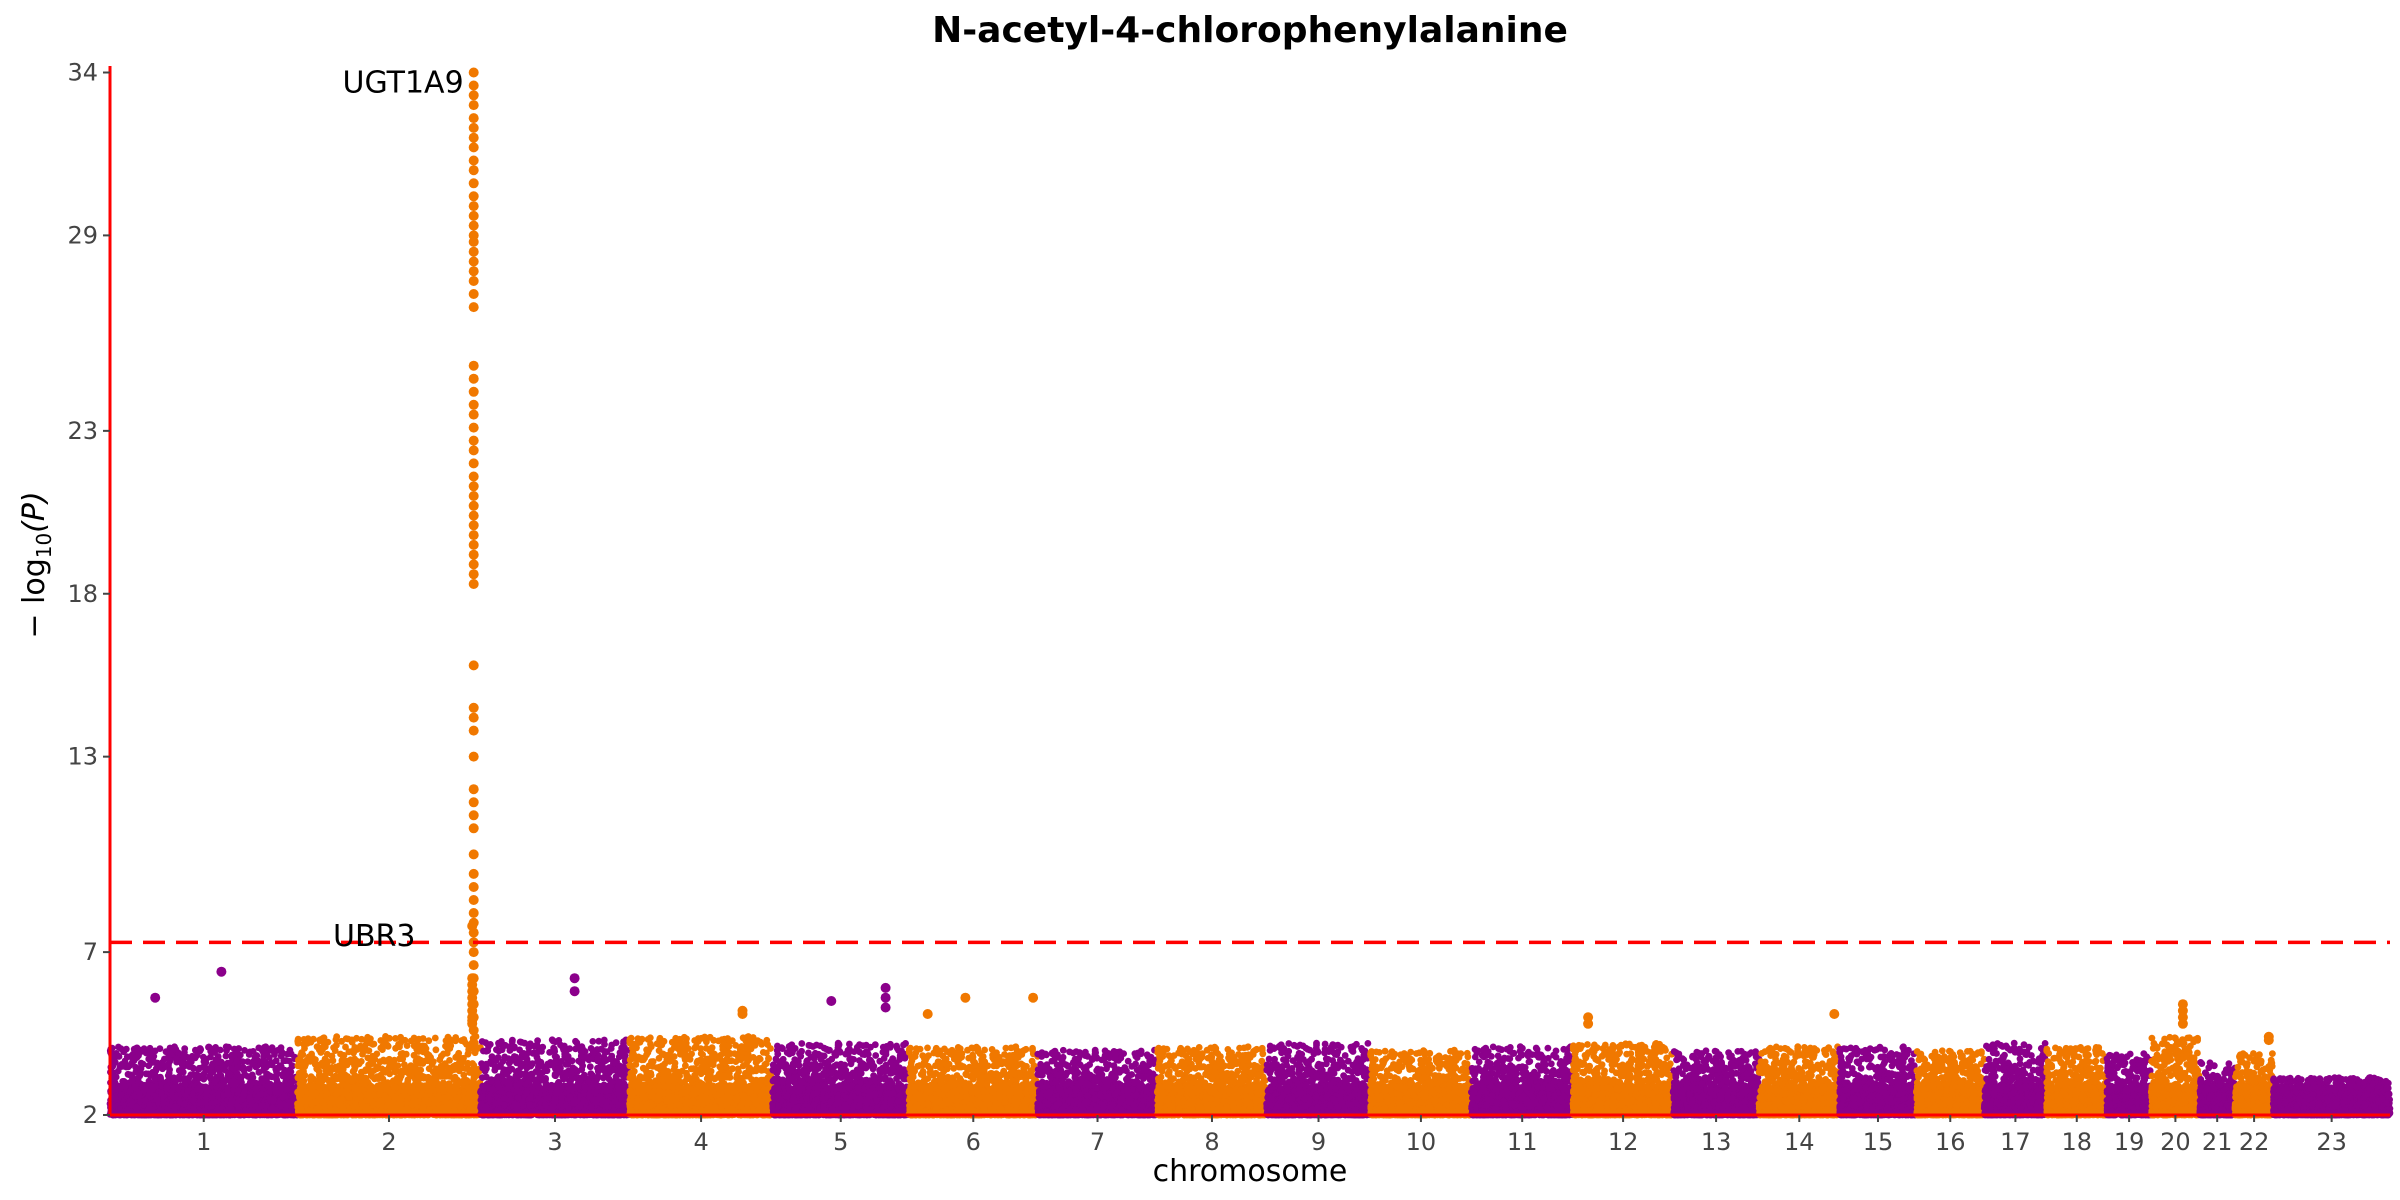 Image resolution: width=2400 pixels, height=1200 pixels. I want to click on chart-title: N-acetyl-4-chlorophenylalanine, so click(1250, 30).